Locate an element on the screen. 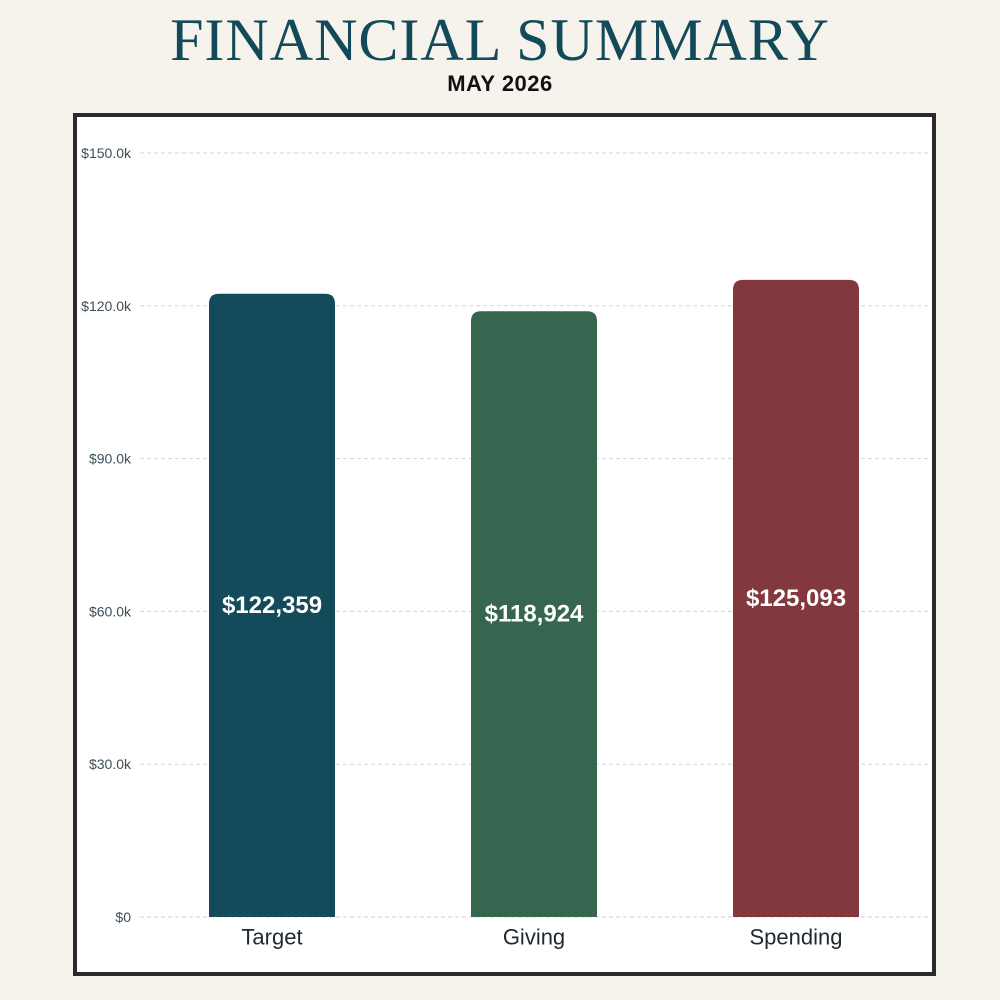 The image size is (1000, 1000). bar-value-label: $118,924 is located at coordinates (534, 614).